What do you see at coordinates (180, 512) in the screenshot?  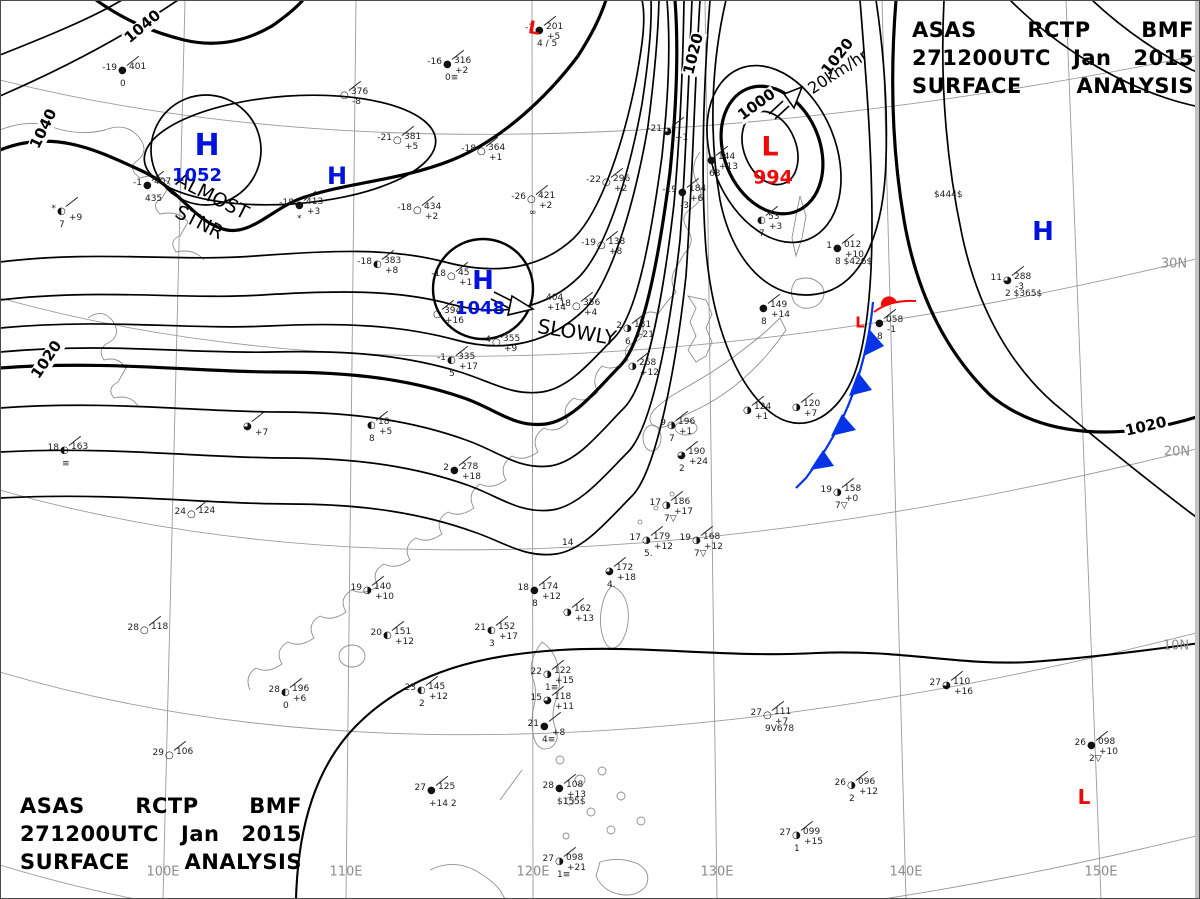 I see `station-t: 24` at bounding box center [180, 512].